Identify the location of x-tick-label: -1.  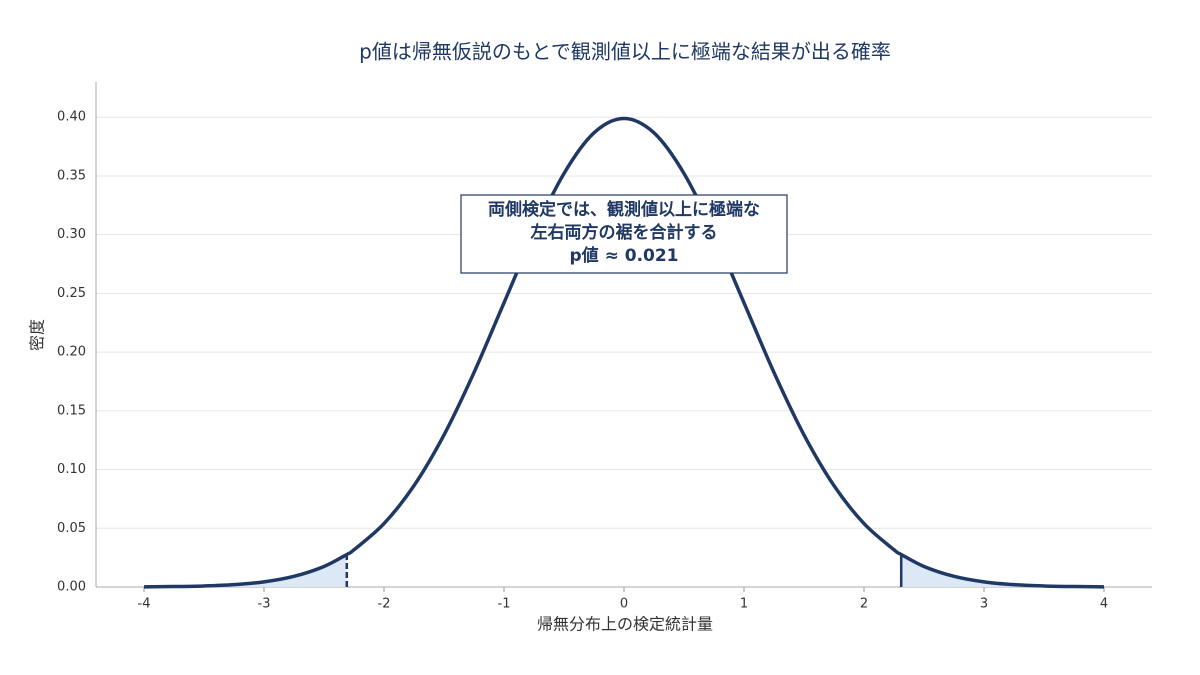
(504, 604).